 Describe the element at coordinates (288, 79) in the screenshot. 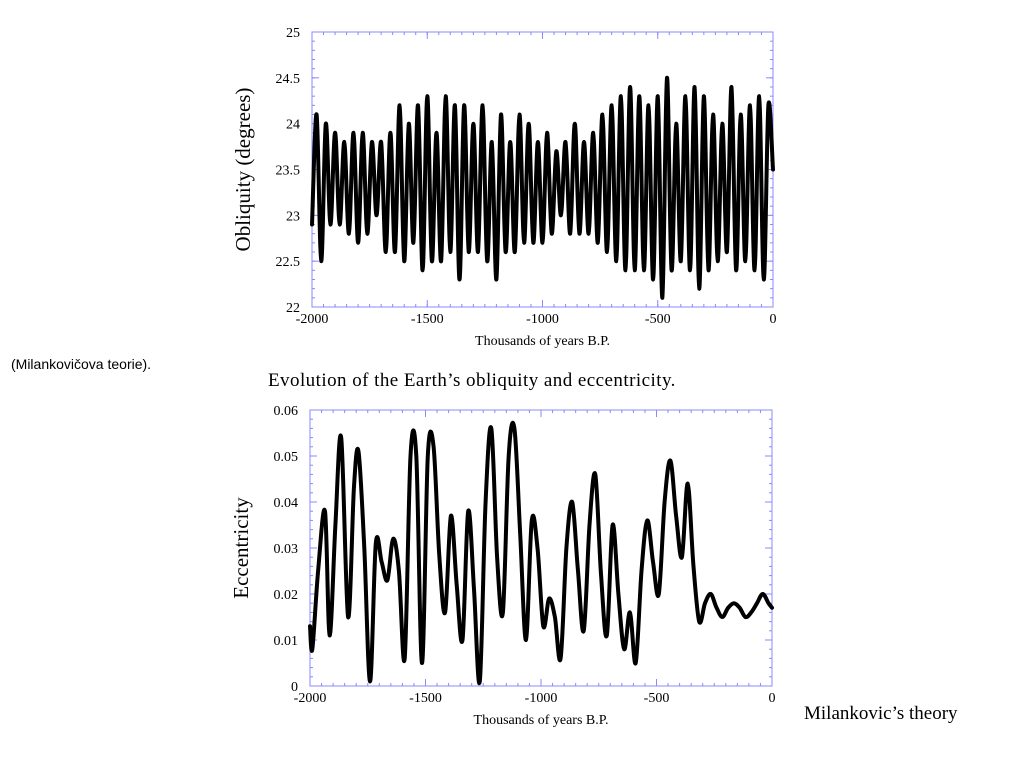

I see `obliquity-y-tick-label: 24.5` at that location.